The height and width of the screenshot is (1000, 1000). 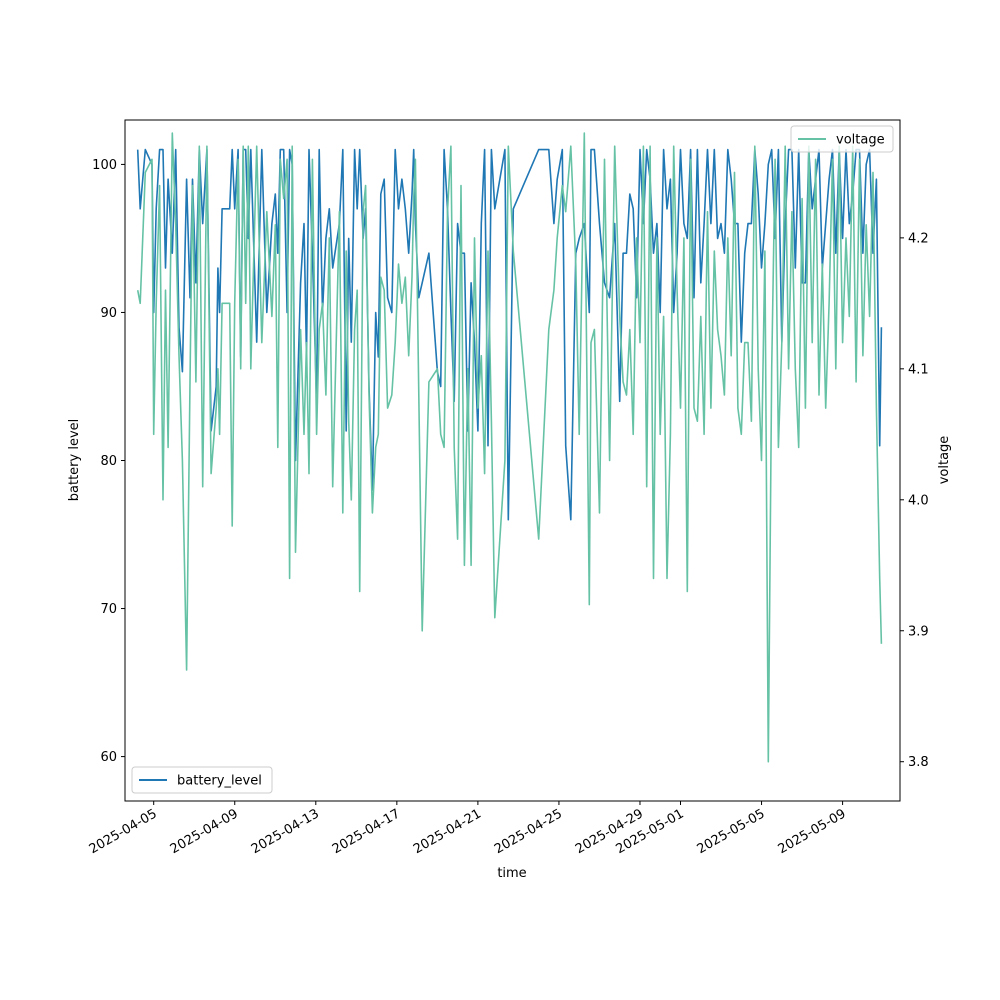 What do you see at coordinates (918, 238) in the screenshot?
I see `y-right-tick-label: 4.2` at bounding box center [918, 238].